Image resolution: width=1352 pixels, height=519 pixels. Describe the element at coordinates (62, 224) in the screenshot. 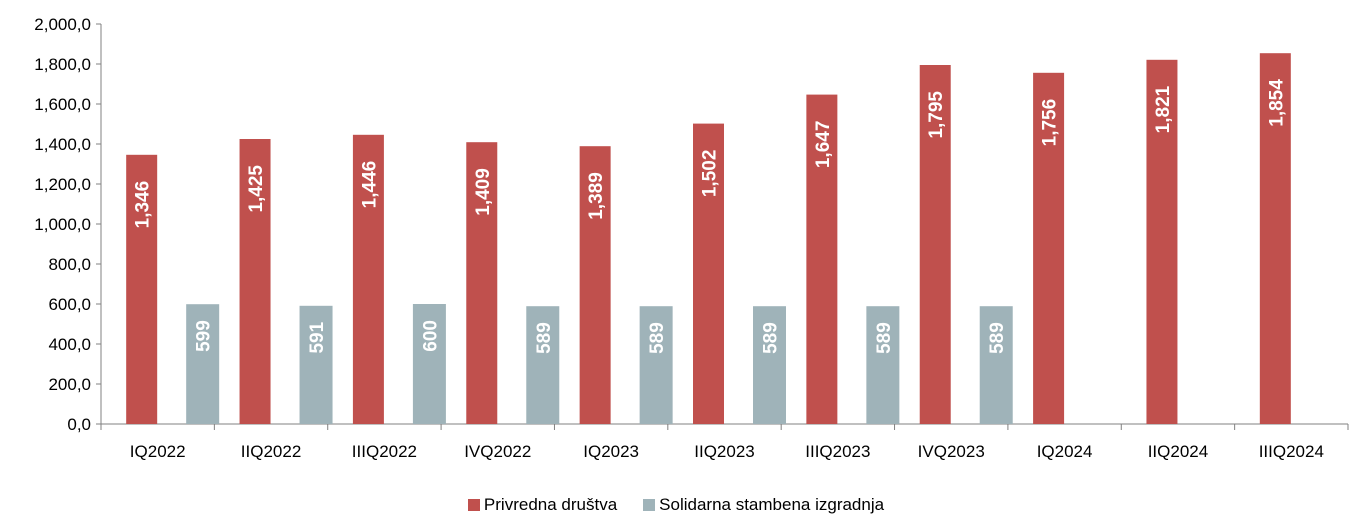

I see `y-tick-label: 1,000,0` at that location.